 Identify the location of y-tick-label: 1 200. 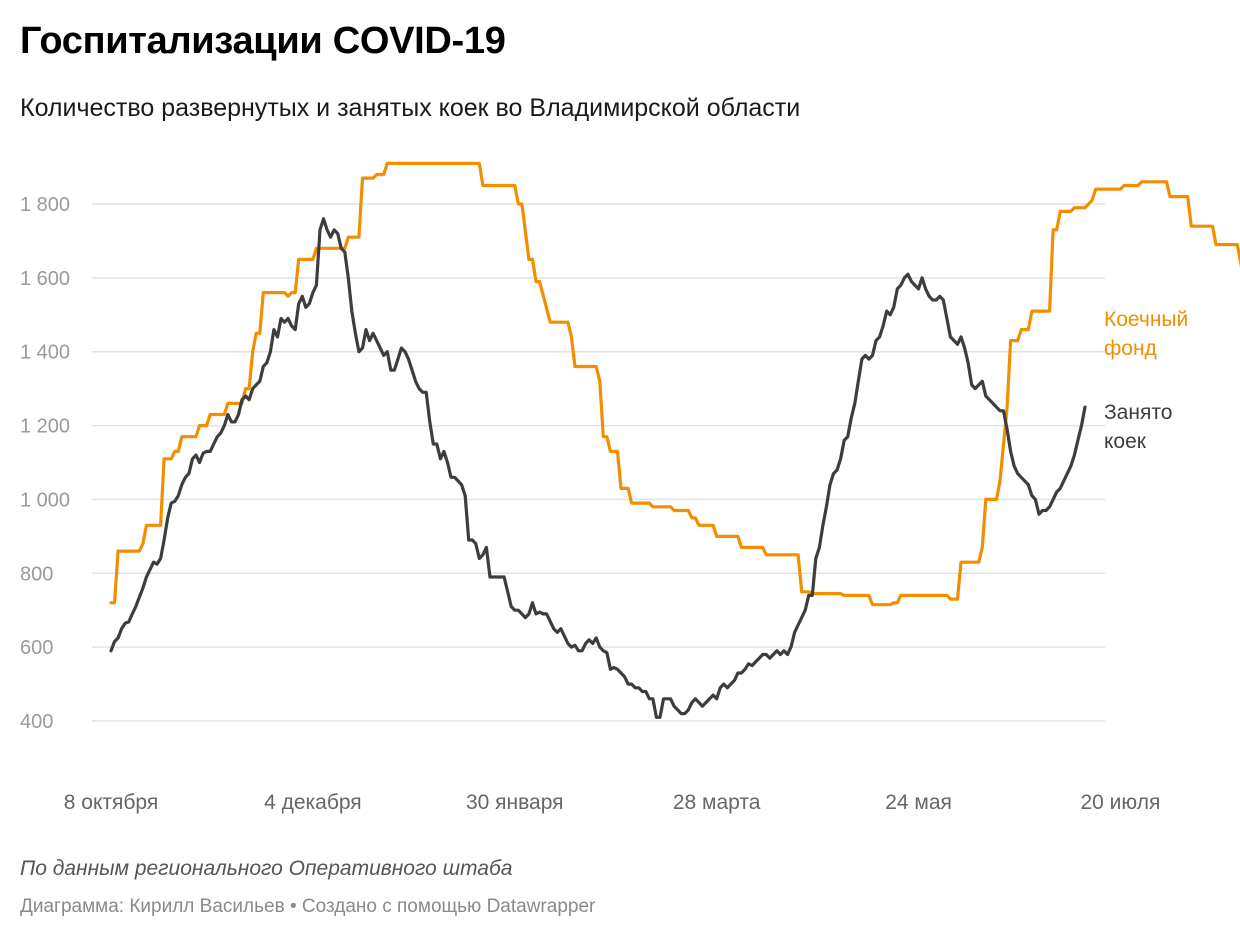
(45, 427).